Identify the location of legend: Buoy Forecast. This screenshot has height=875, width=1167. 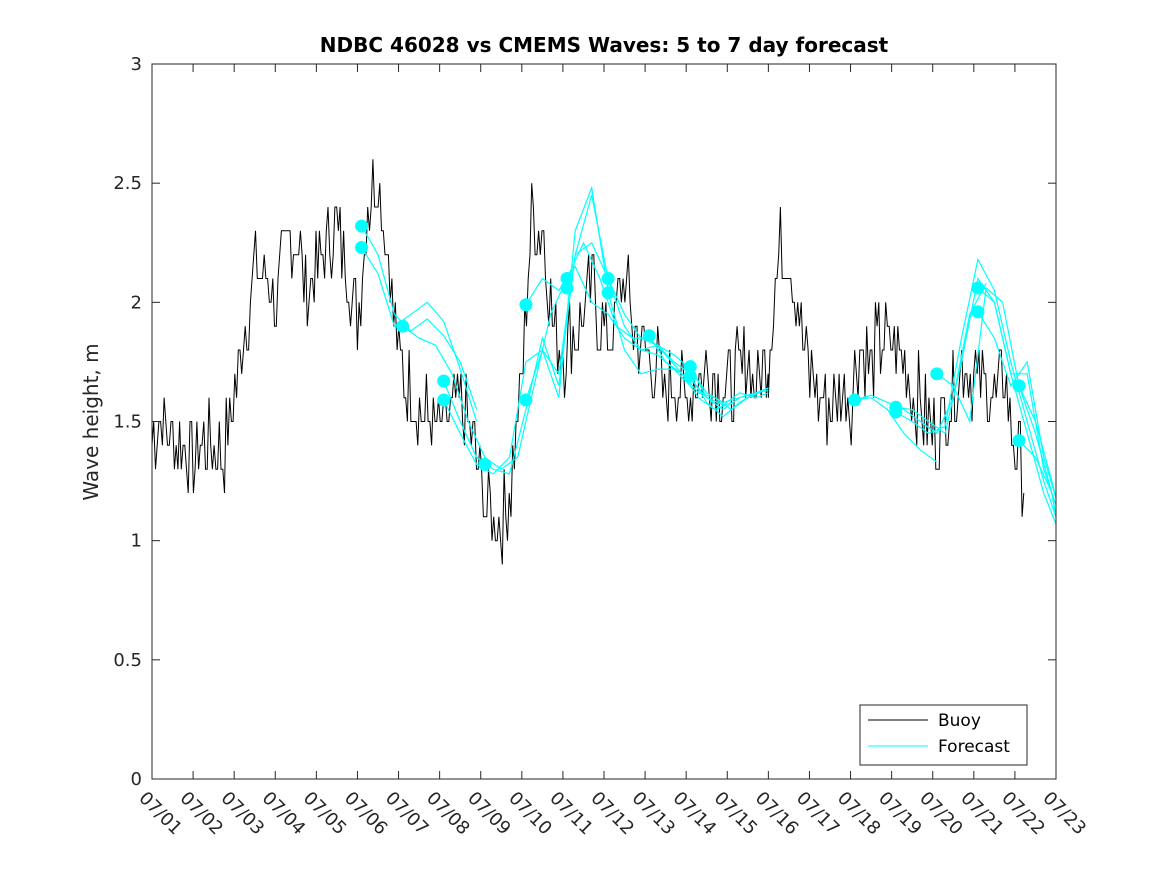
(943, 735).